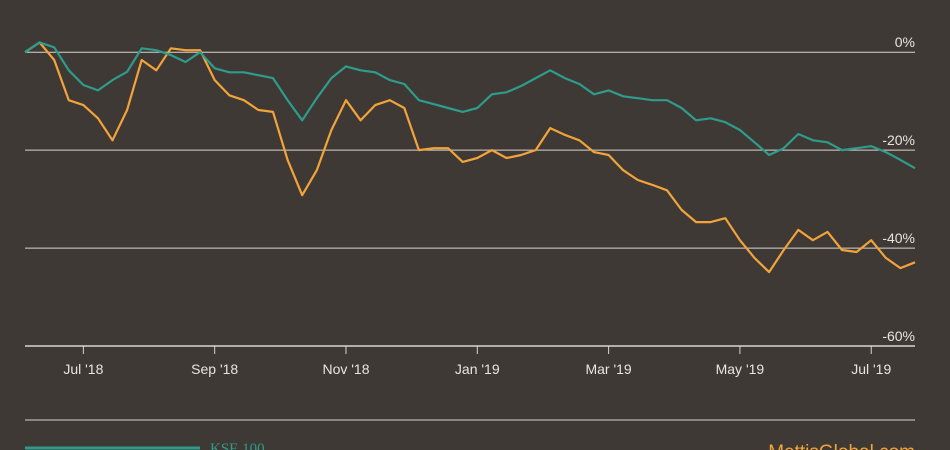 The height and width of the screenshot is (450, 950). Describe the element at coordinates (345, 369) in the screenshot. I see `x-tick-label: Nov '18` at that location.